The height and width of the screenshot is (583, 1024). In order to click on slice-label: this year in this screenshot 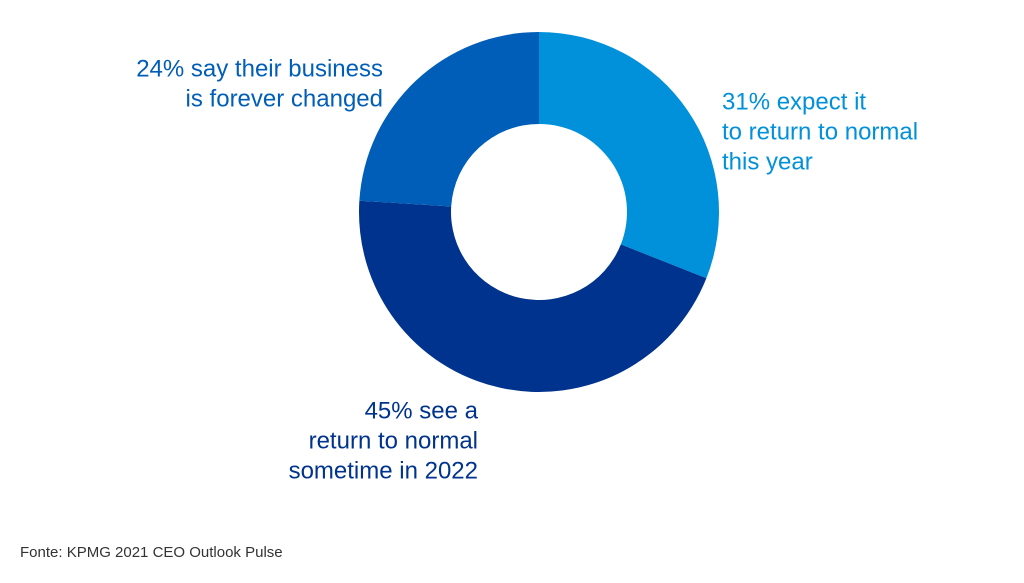, I will do `click(767, 161)`.